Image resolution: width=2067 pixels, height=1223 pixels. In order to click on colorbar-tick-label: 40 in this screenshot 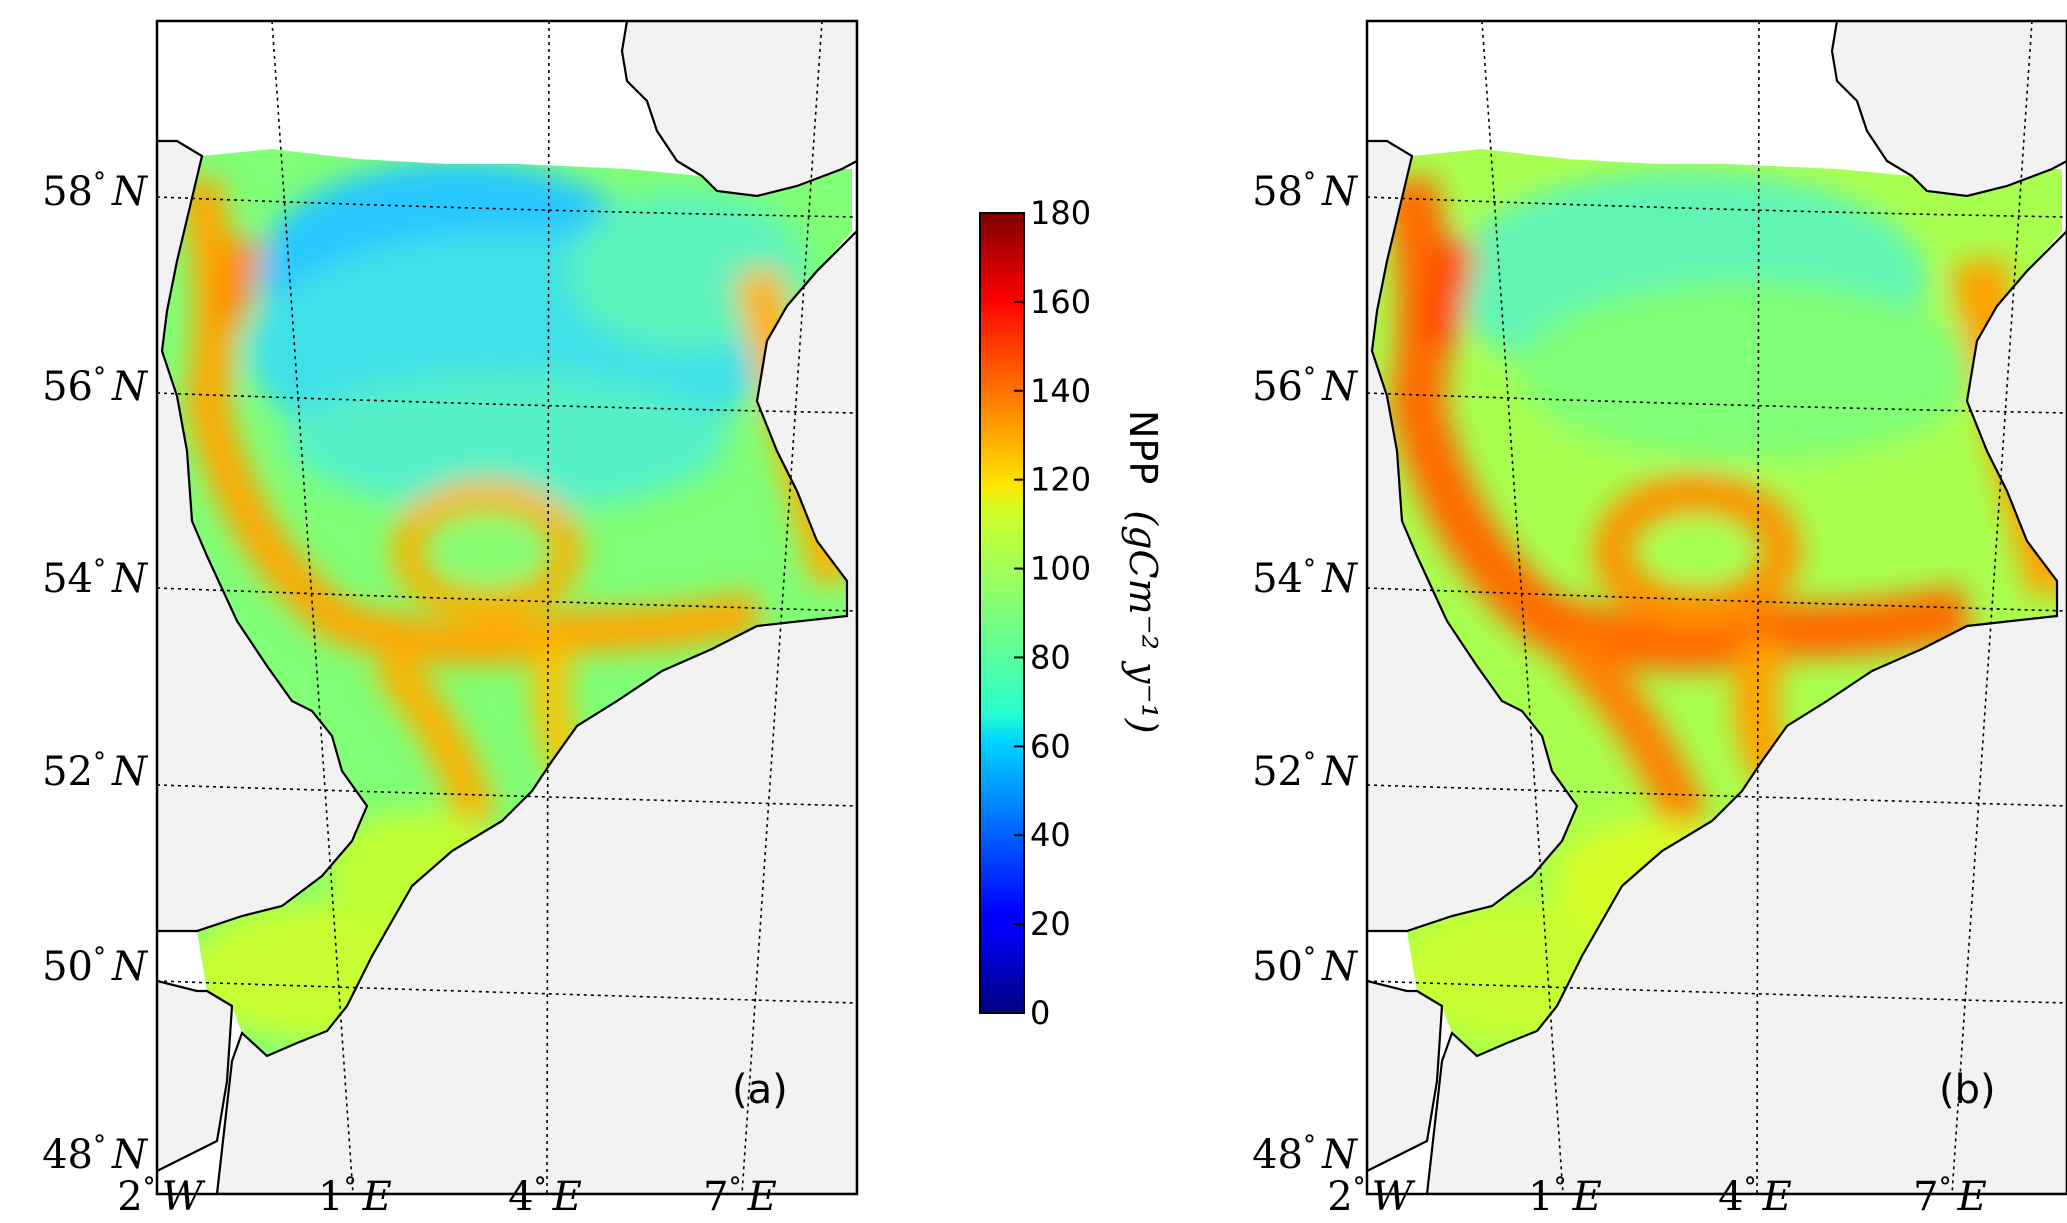, I will do `click(1050, 835)`.